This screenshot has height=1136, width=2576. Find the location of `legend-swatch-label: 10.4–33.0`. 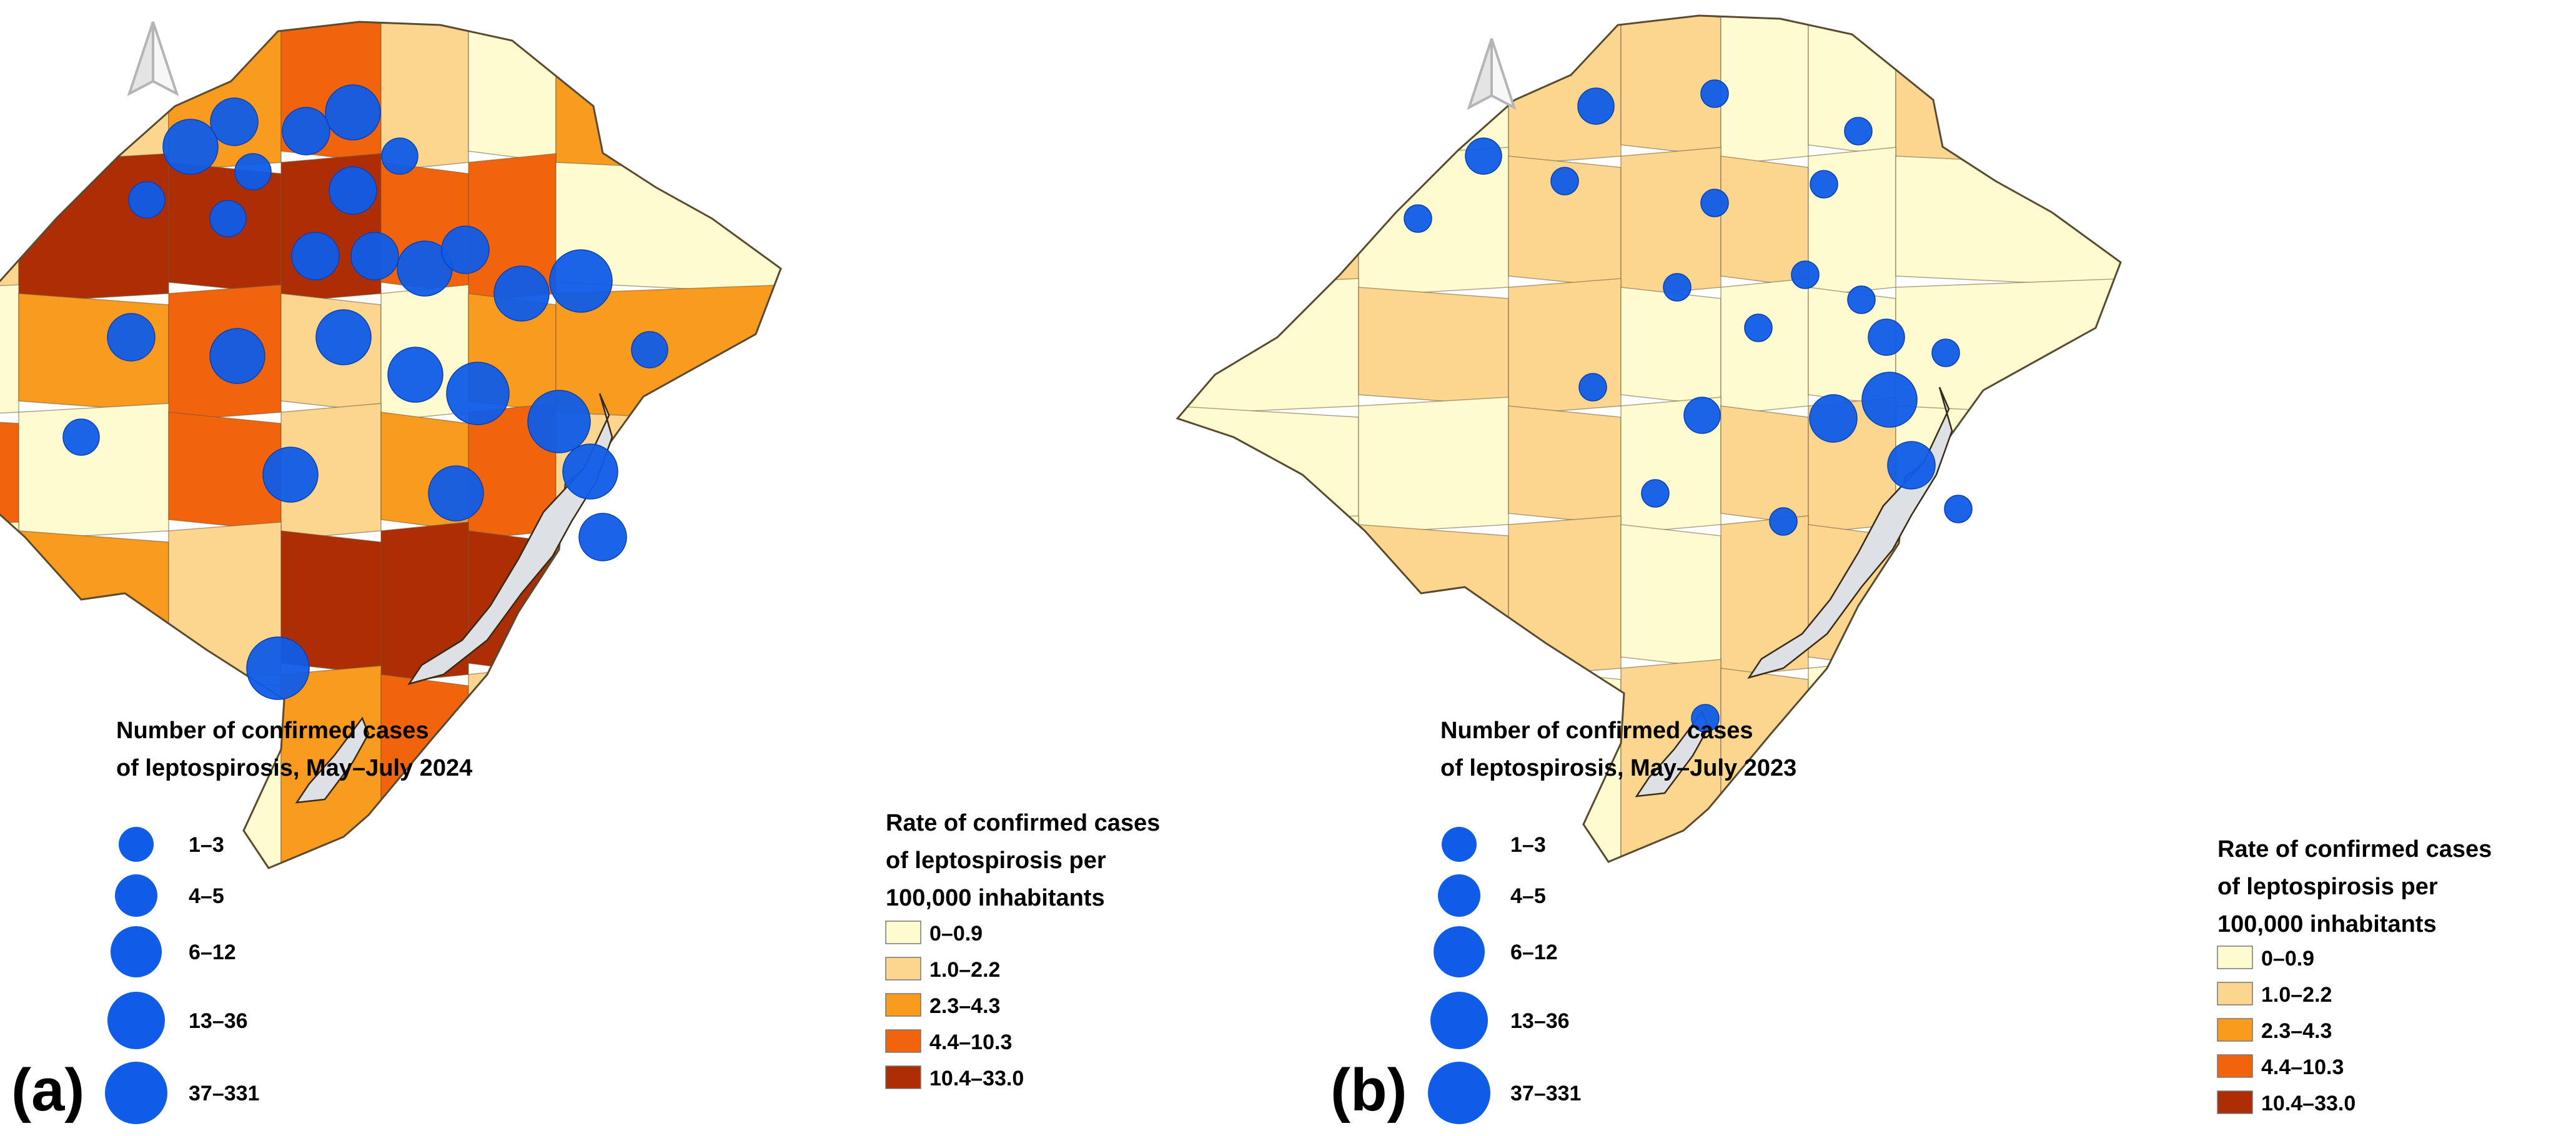

legend-swatch-label: 10.4–33.0 is located at coordinates (2308, 1103).